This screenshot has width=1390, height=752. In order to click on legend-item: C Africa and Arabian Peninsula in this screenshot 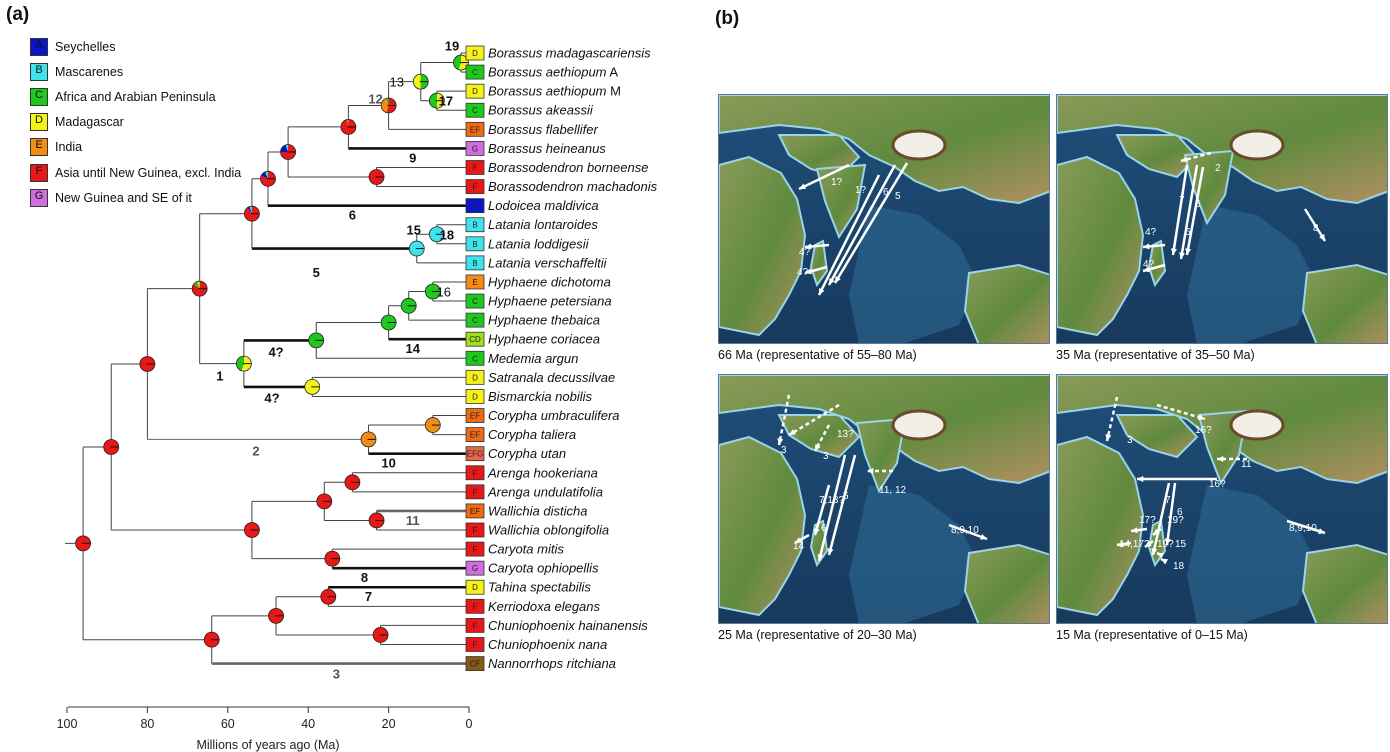, I will do `click(135, 96)`.